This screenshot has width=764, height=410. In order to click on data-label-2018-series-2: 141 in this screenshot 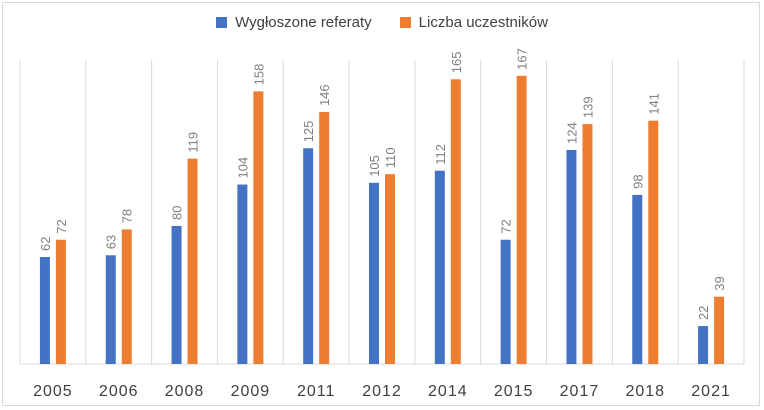, I will do `click(653, 104)`.